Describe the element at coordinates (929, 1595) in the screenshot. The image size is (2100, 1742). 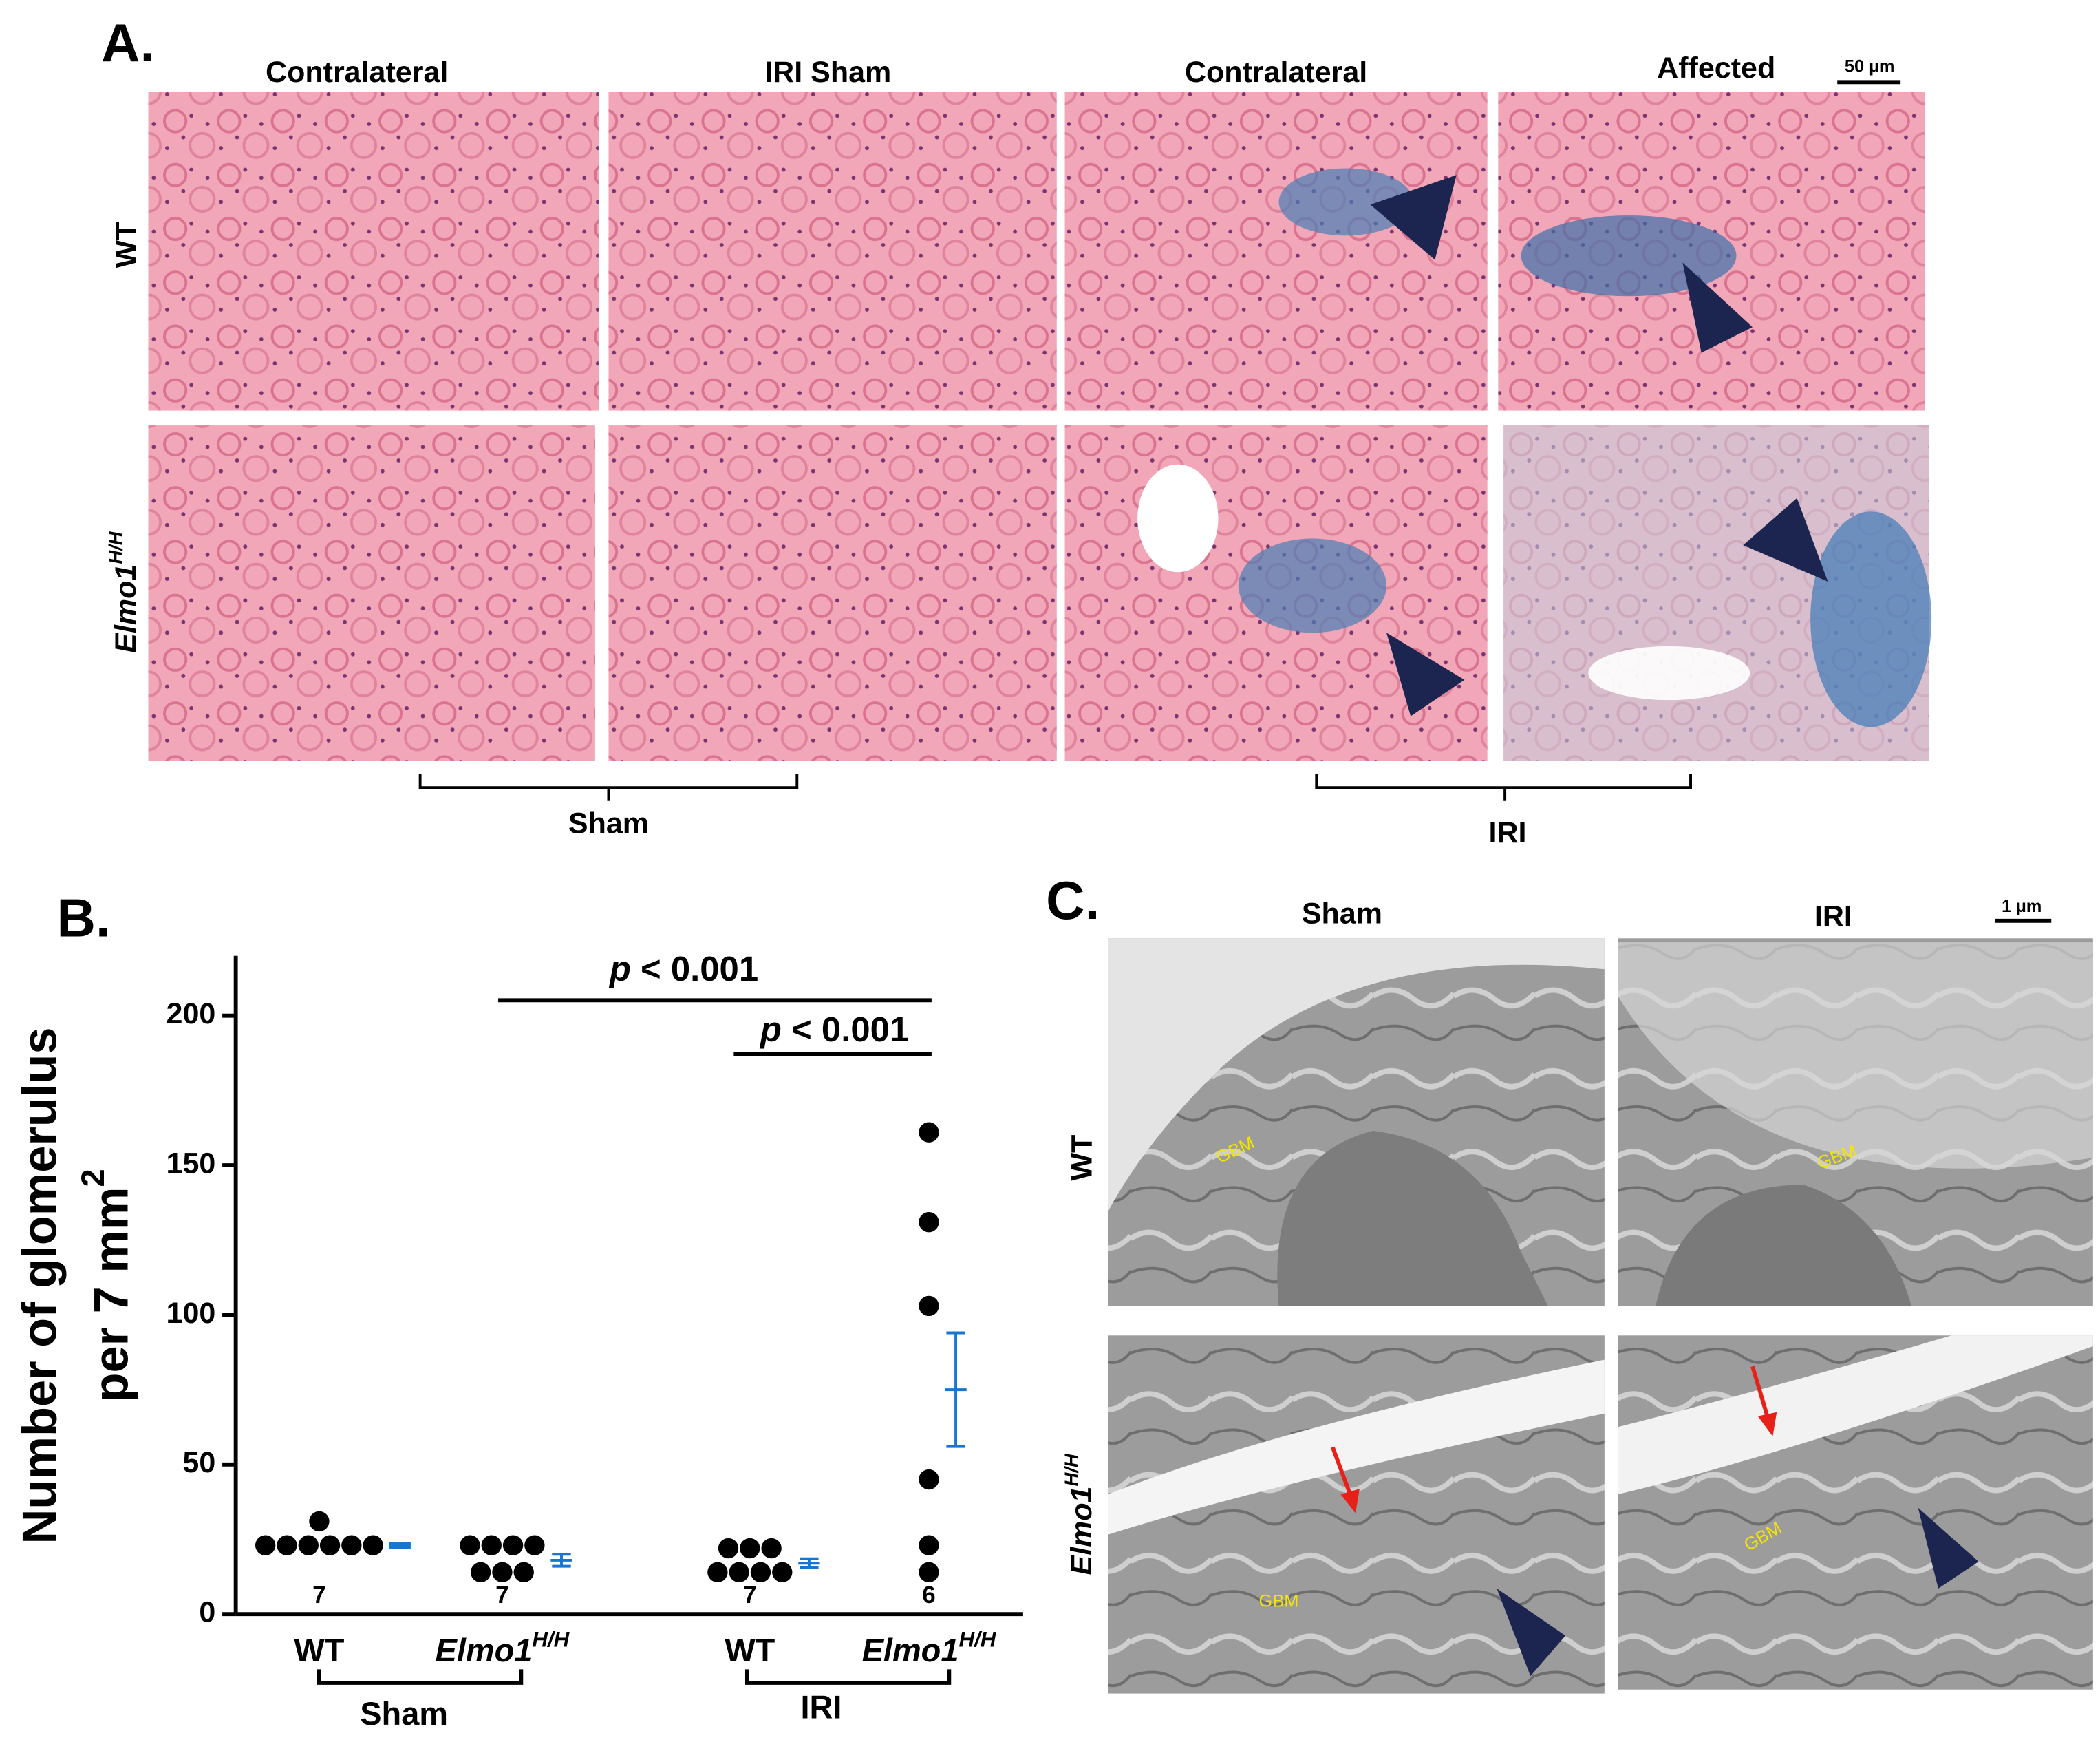
I see `n-label: 6` at that location.